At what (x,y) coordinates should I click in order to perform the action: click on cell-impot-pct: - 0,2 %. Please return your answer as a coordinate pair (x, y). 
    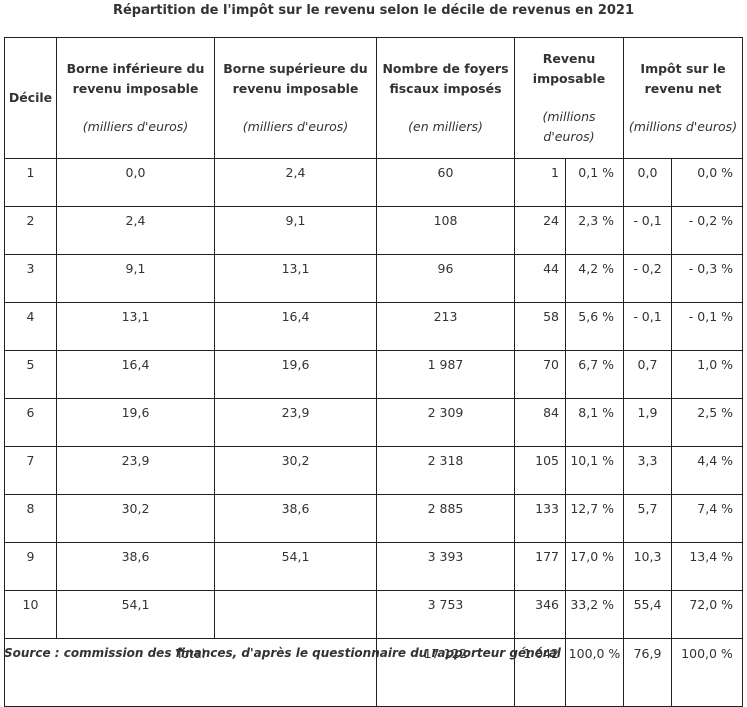
    Looking at the image, I should click on (707, 230).